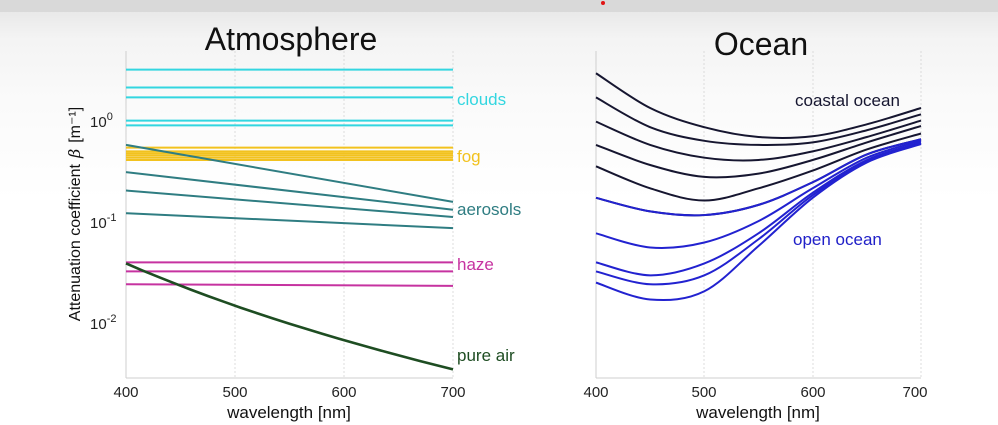 The height and width of the screenshot is (425, 998). I want to click on y-tick-label: 10⁰, so click(101, 121).